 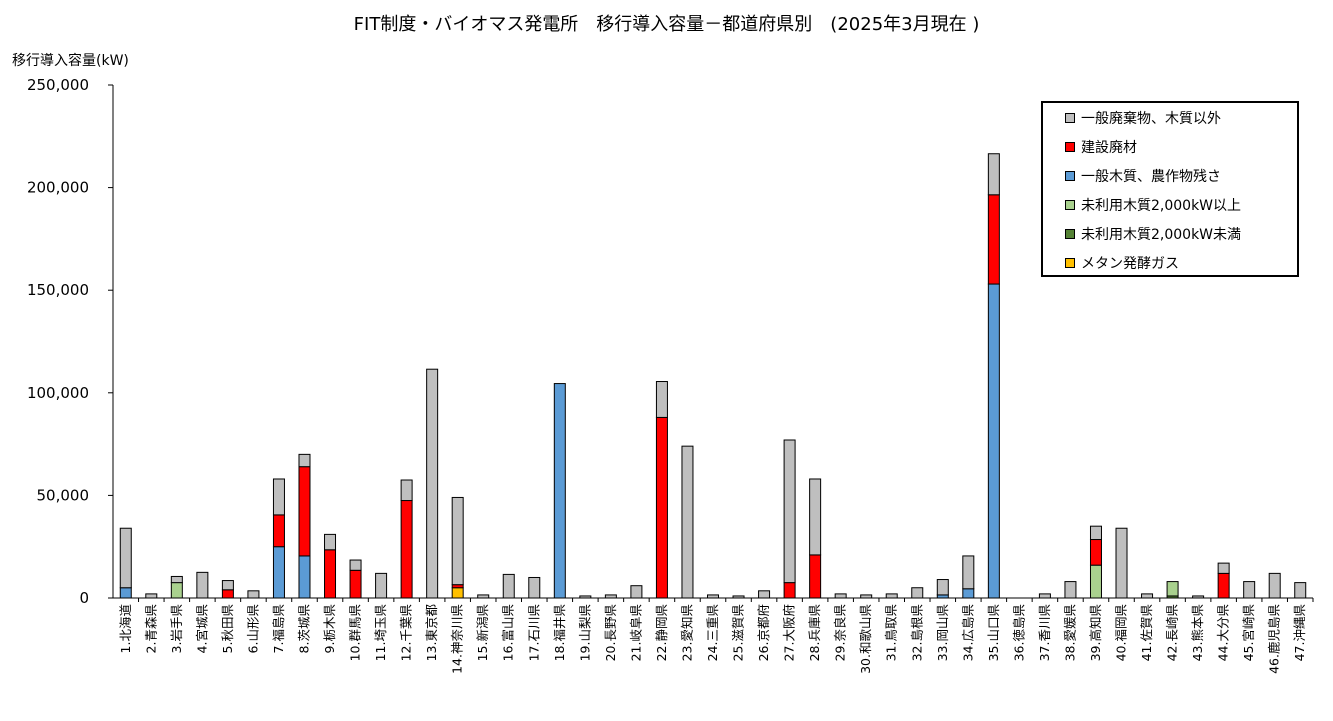 What do you see at coordinates (1172, 632) in the screenshot?
I see `x-category-label: 42.長崎県` at bounding box center [1172, 632].